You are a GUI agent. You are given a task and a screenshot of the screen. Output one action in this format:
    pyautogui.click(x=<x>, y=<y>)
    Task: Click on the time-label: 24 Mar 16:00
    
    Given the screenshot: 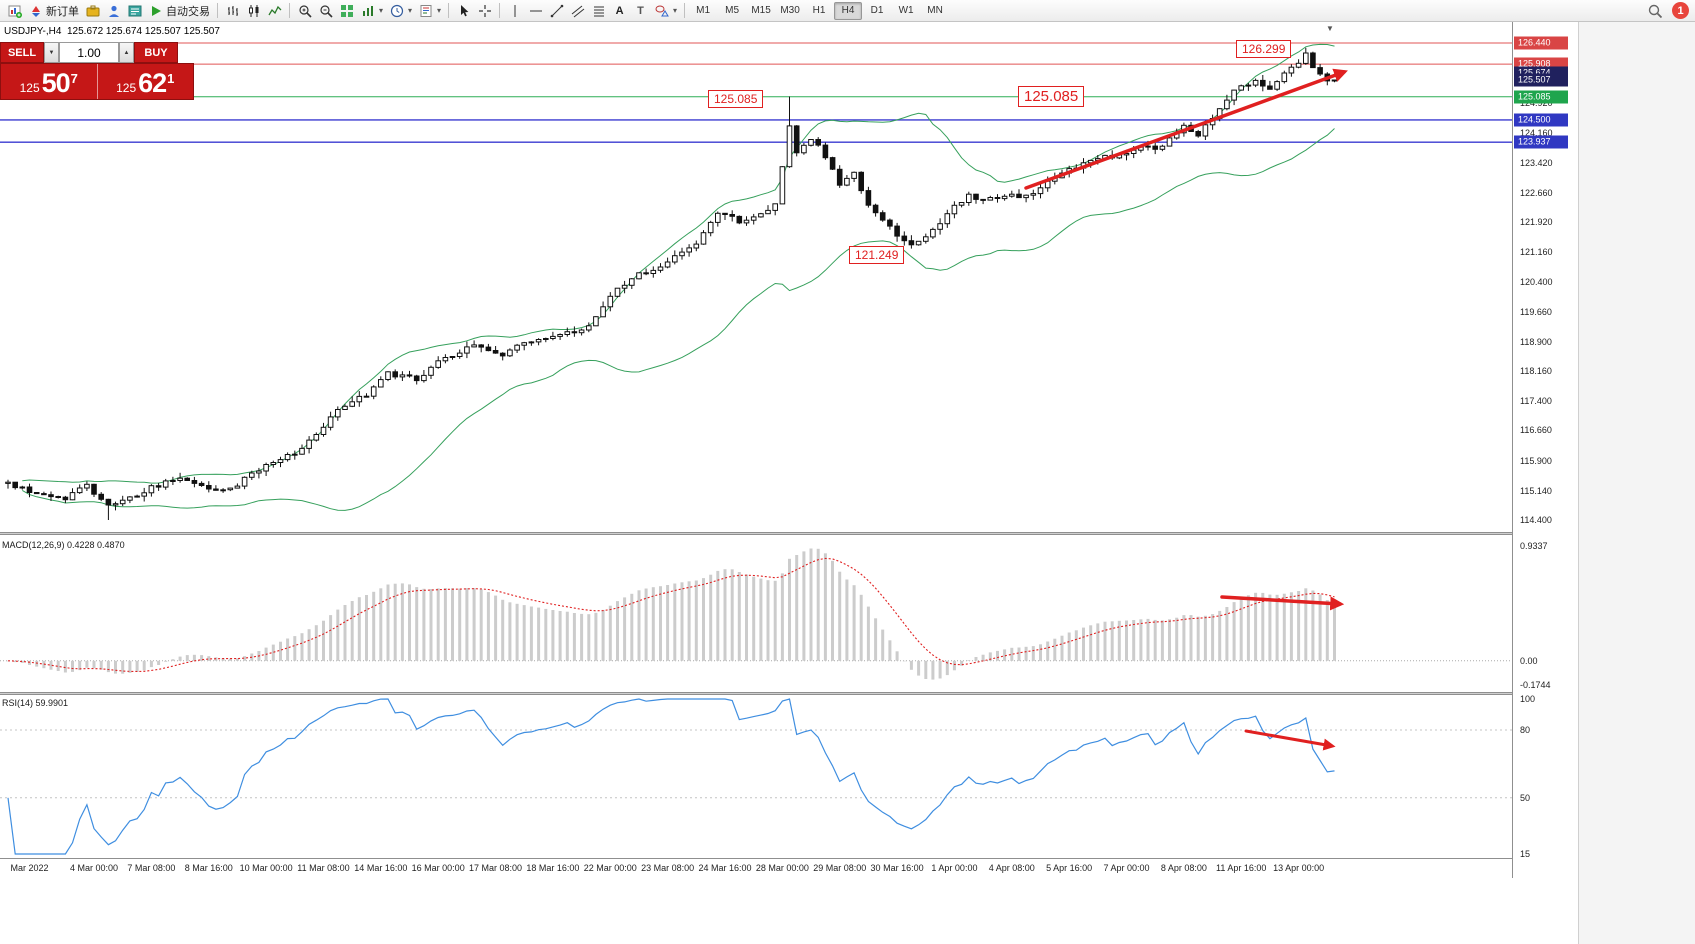 What is the action you would take?
    pyautogui.click(x=725, y=868)
    